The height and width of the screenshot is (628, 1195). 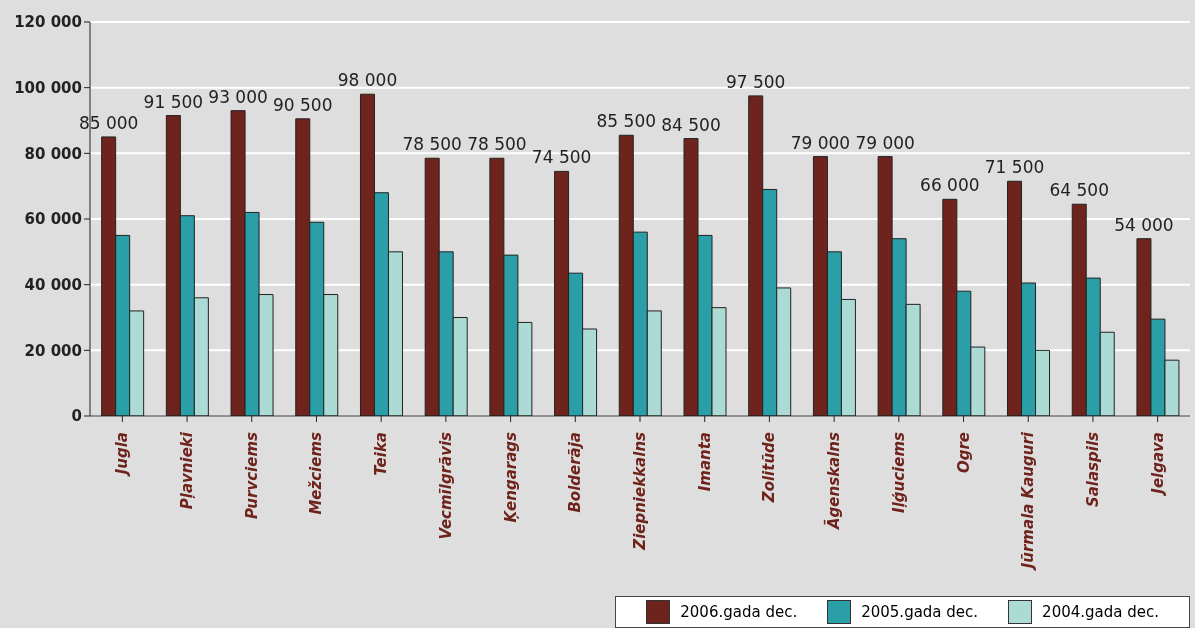 What do you see at coordinates (1028, 501) in the screenshot?
I see `x-tick-label: Jūrmala Kauguri` at bounding box center [1028, 501].